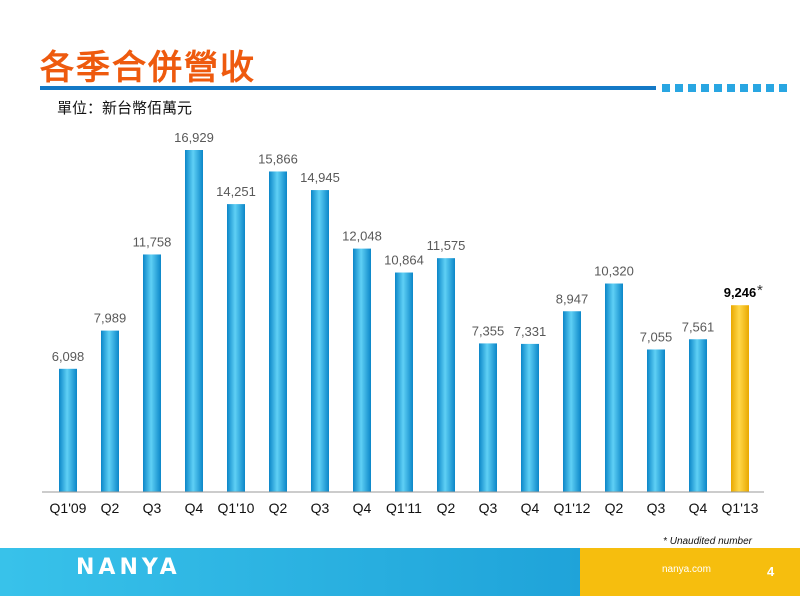  I want to click on data-label: 7,055, so click(656, 336).